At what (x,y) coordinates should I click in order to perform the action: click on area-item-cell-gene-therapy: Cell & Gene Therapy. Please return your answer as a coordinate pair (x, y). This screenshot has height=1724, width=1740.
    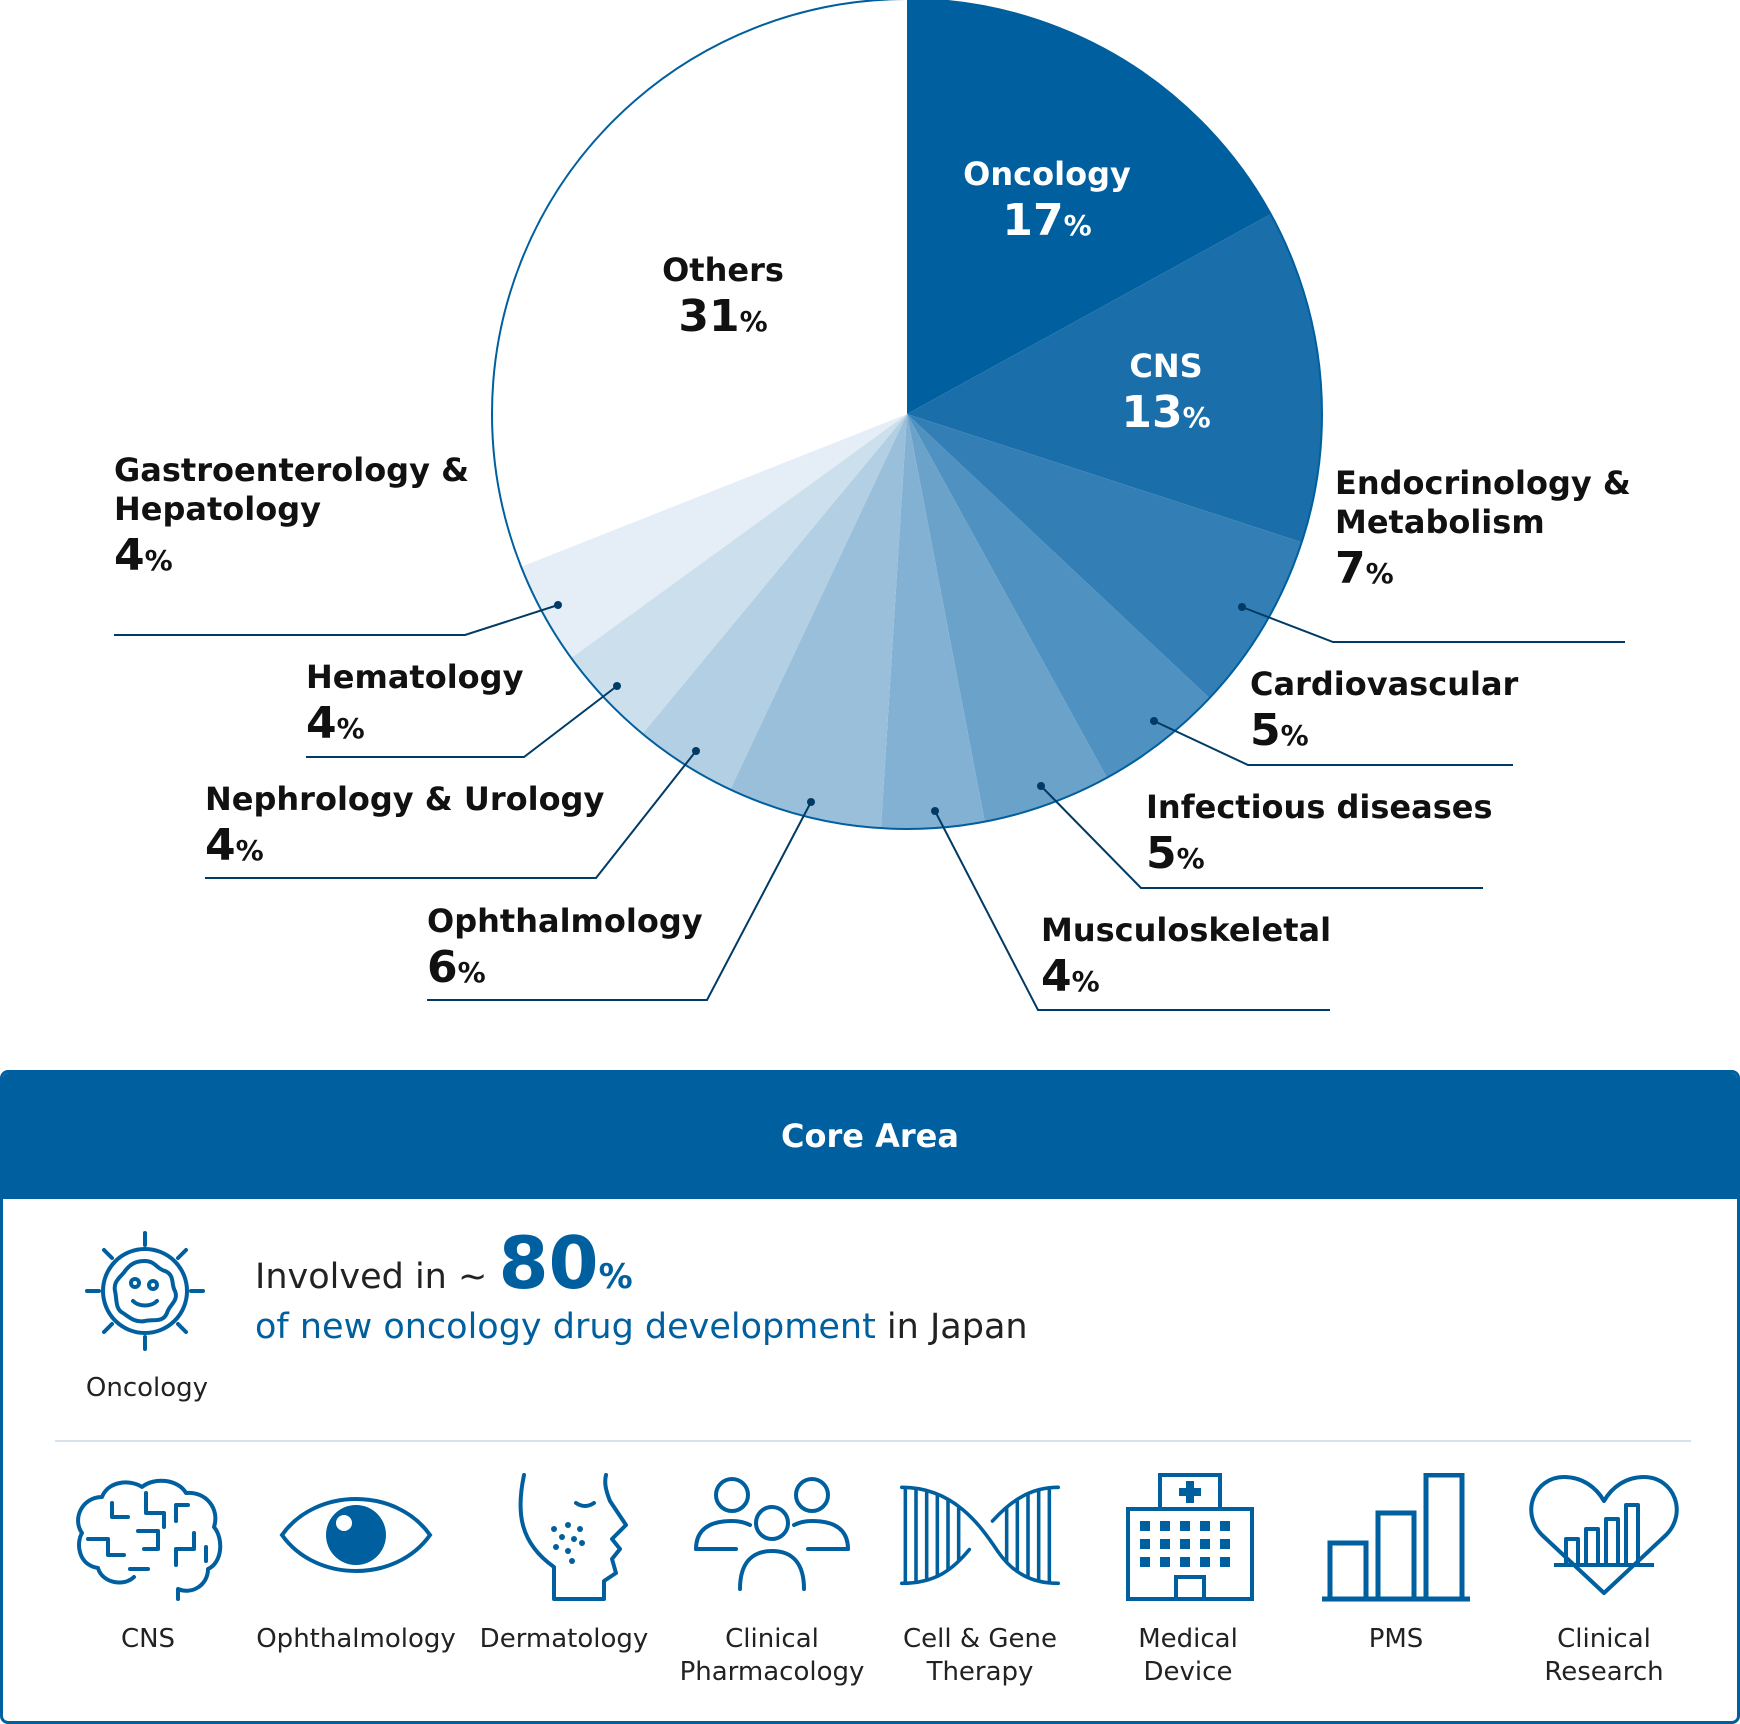
    Looking at the image, I should click on (980, 1593).